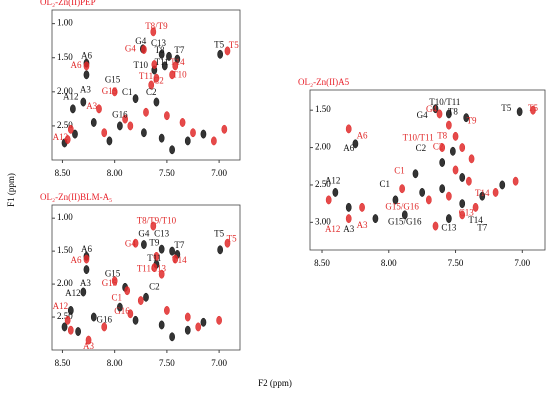 This screenshot has height=394, width=550. What do you see at coordinates (522, 263) in the screenshot?
I see `x-tick-label: 7.00` at bounding box center [522, 263].